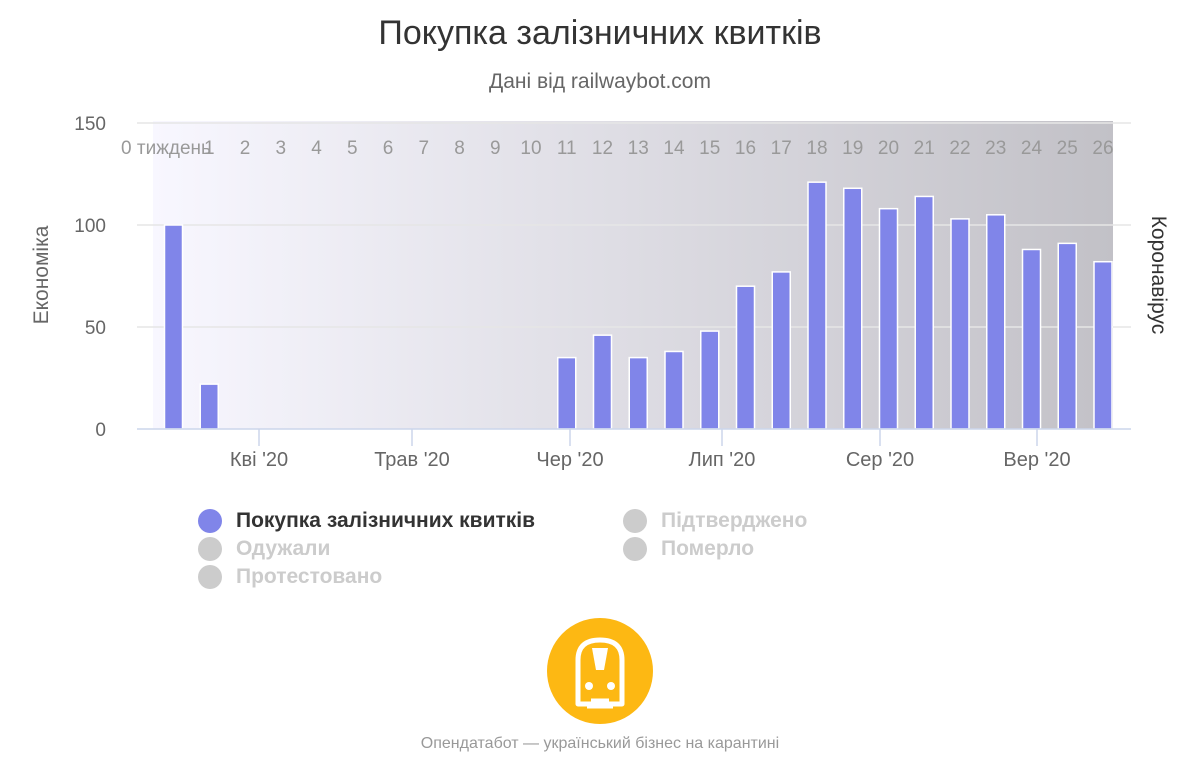 This screenshot has height=760, width=1200. What do you see at coordinates (90, 124) in the screenshot?
I see `y-tick-label: 150` at bounding box center [90, 124].